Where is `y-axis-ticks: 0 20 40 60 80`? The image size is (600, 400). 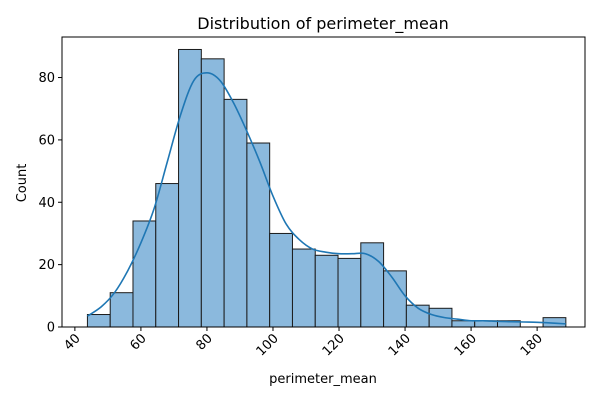
y-axis-ticks: 0 20 40 60 80 is located at coordinates (50, 203).